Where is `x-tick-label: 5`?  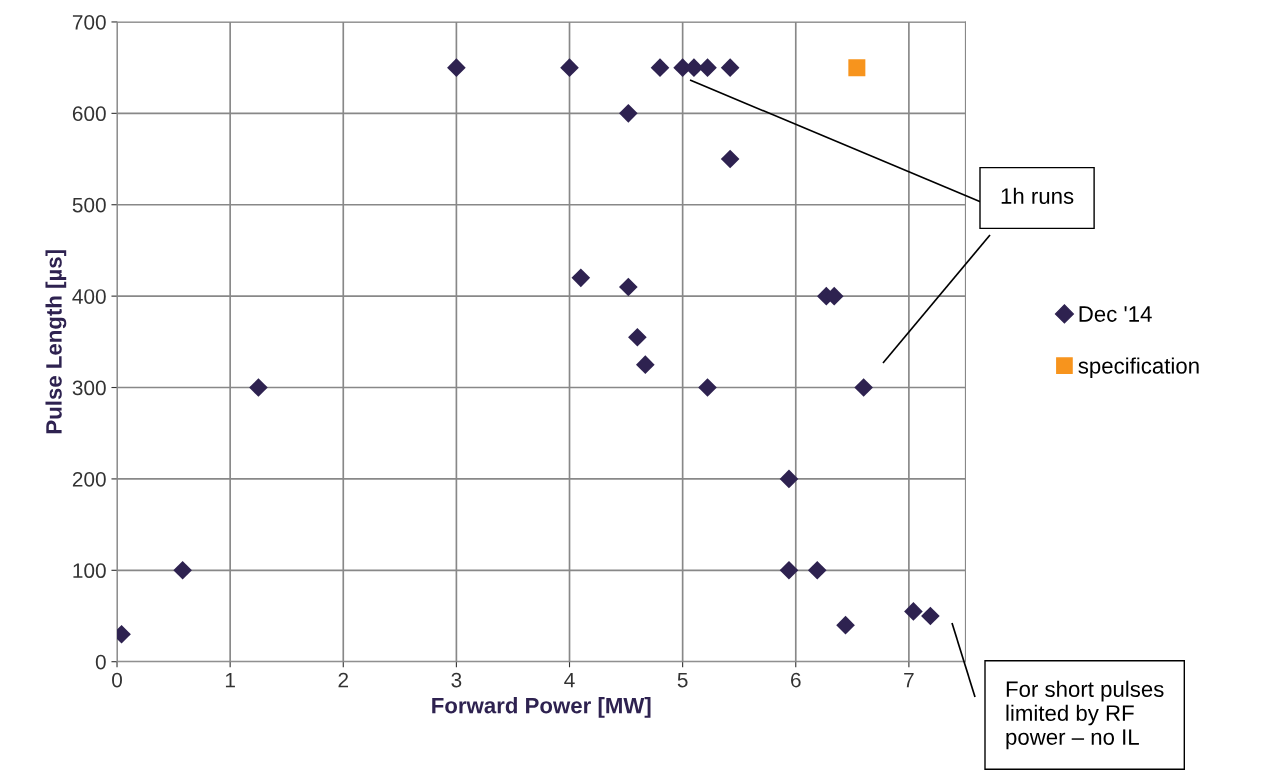
x-tick-label: 5 is located at coordinates (682, 680).